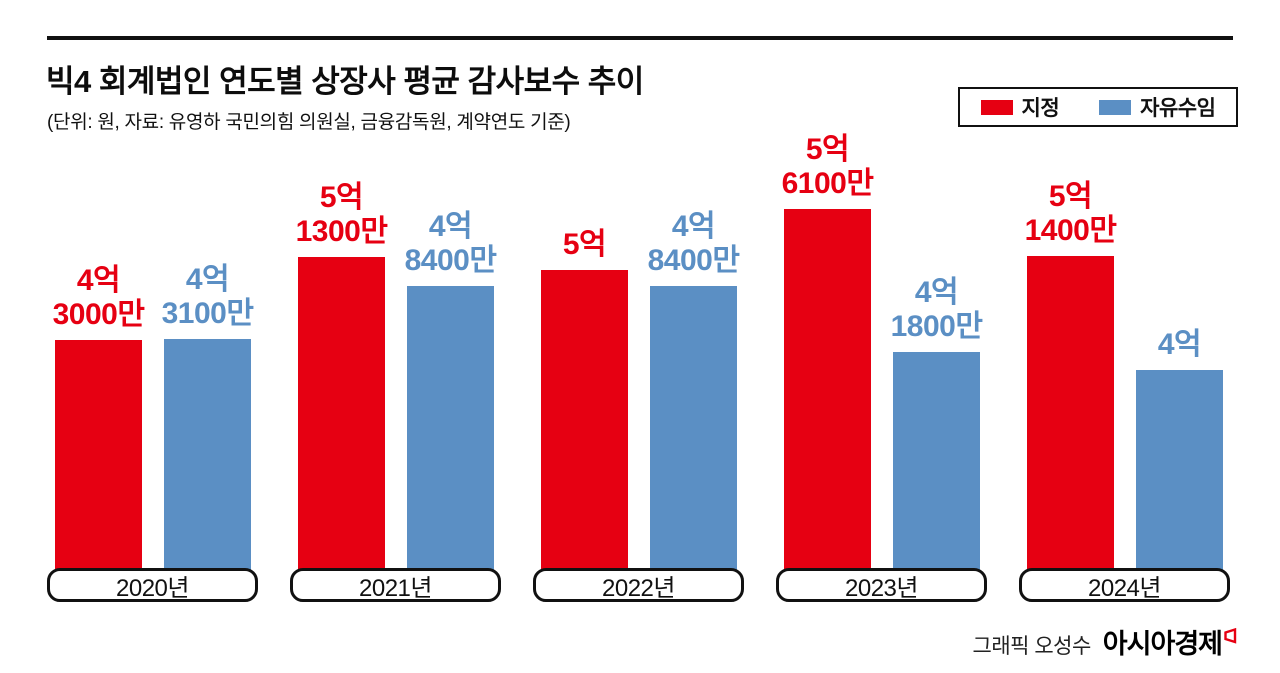  I want to click on axis-label-2020: 2020년, so click(152, 585).